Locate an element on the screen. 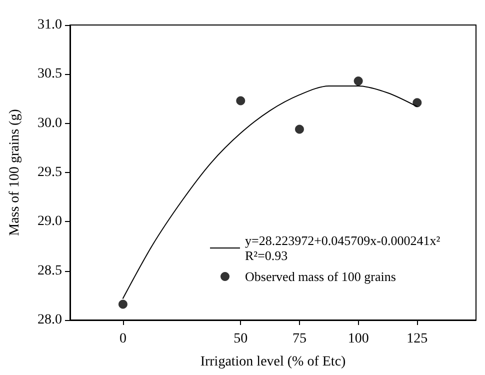  x-axis-title: Irrigation level (% of Etc) is located at coordinates (273, 362).